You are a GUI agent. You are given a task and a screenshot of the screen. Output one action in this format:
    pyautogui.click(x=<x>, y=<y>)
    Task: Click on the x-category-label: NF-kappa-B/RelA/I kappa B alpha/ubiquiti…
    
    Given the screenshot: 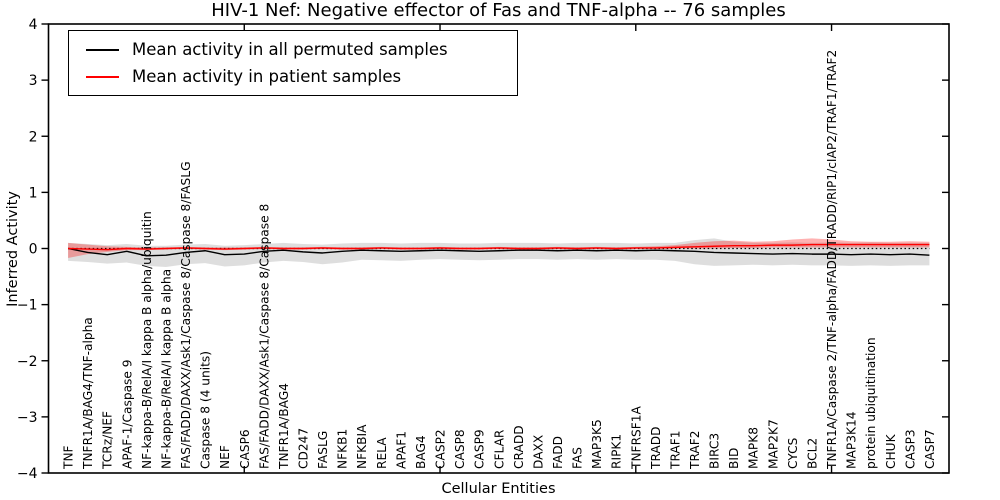 What is the action you would take?
    pyautogui.click(x=147, y=340)
    